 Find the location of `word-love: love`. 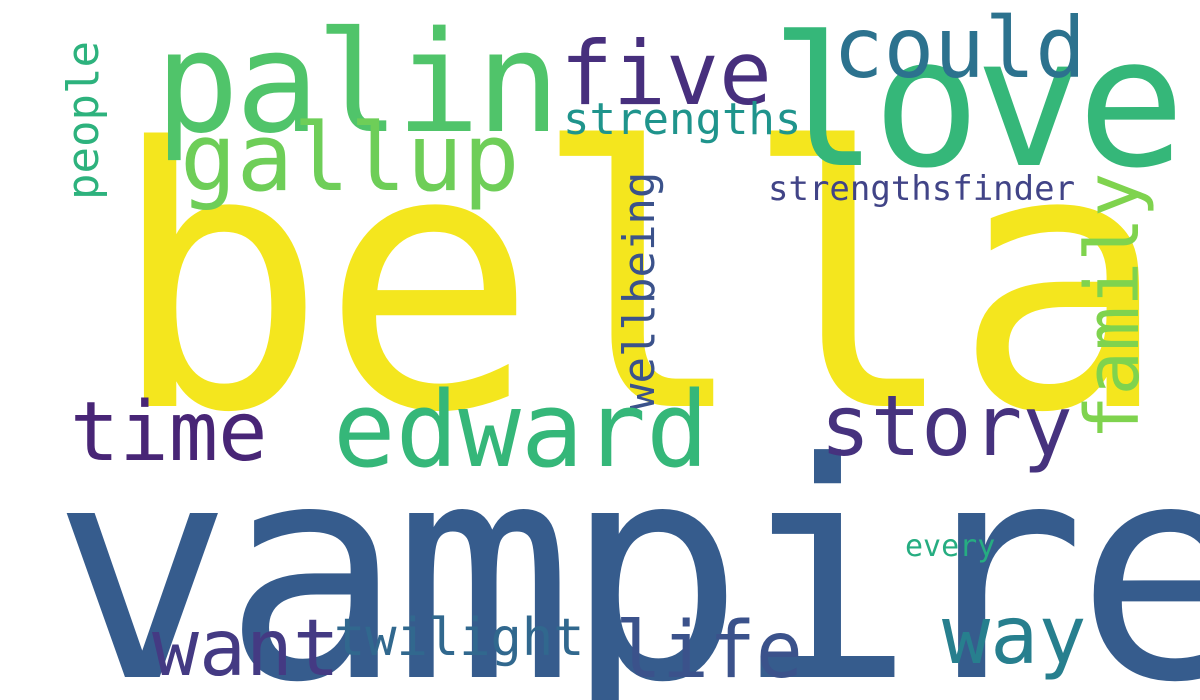

word-love: love is located at coordinates (977, 104).